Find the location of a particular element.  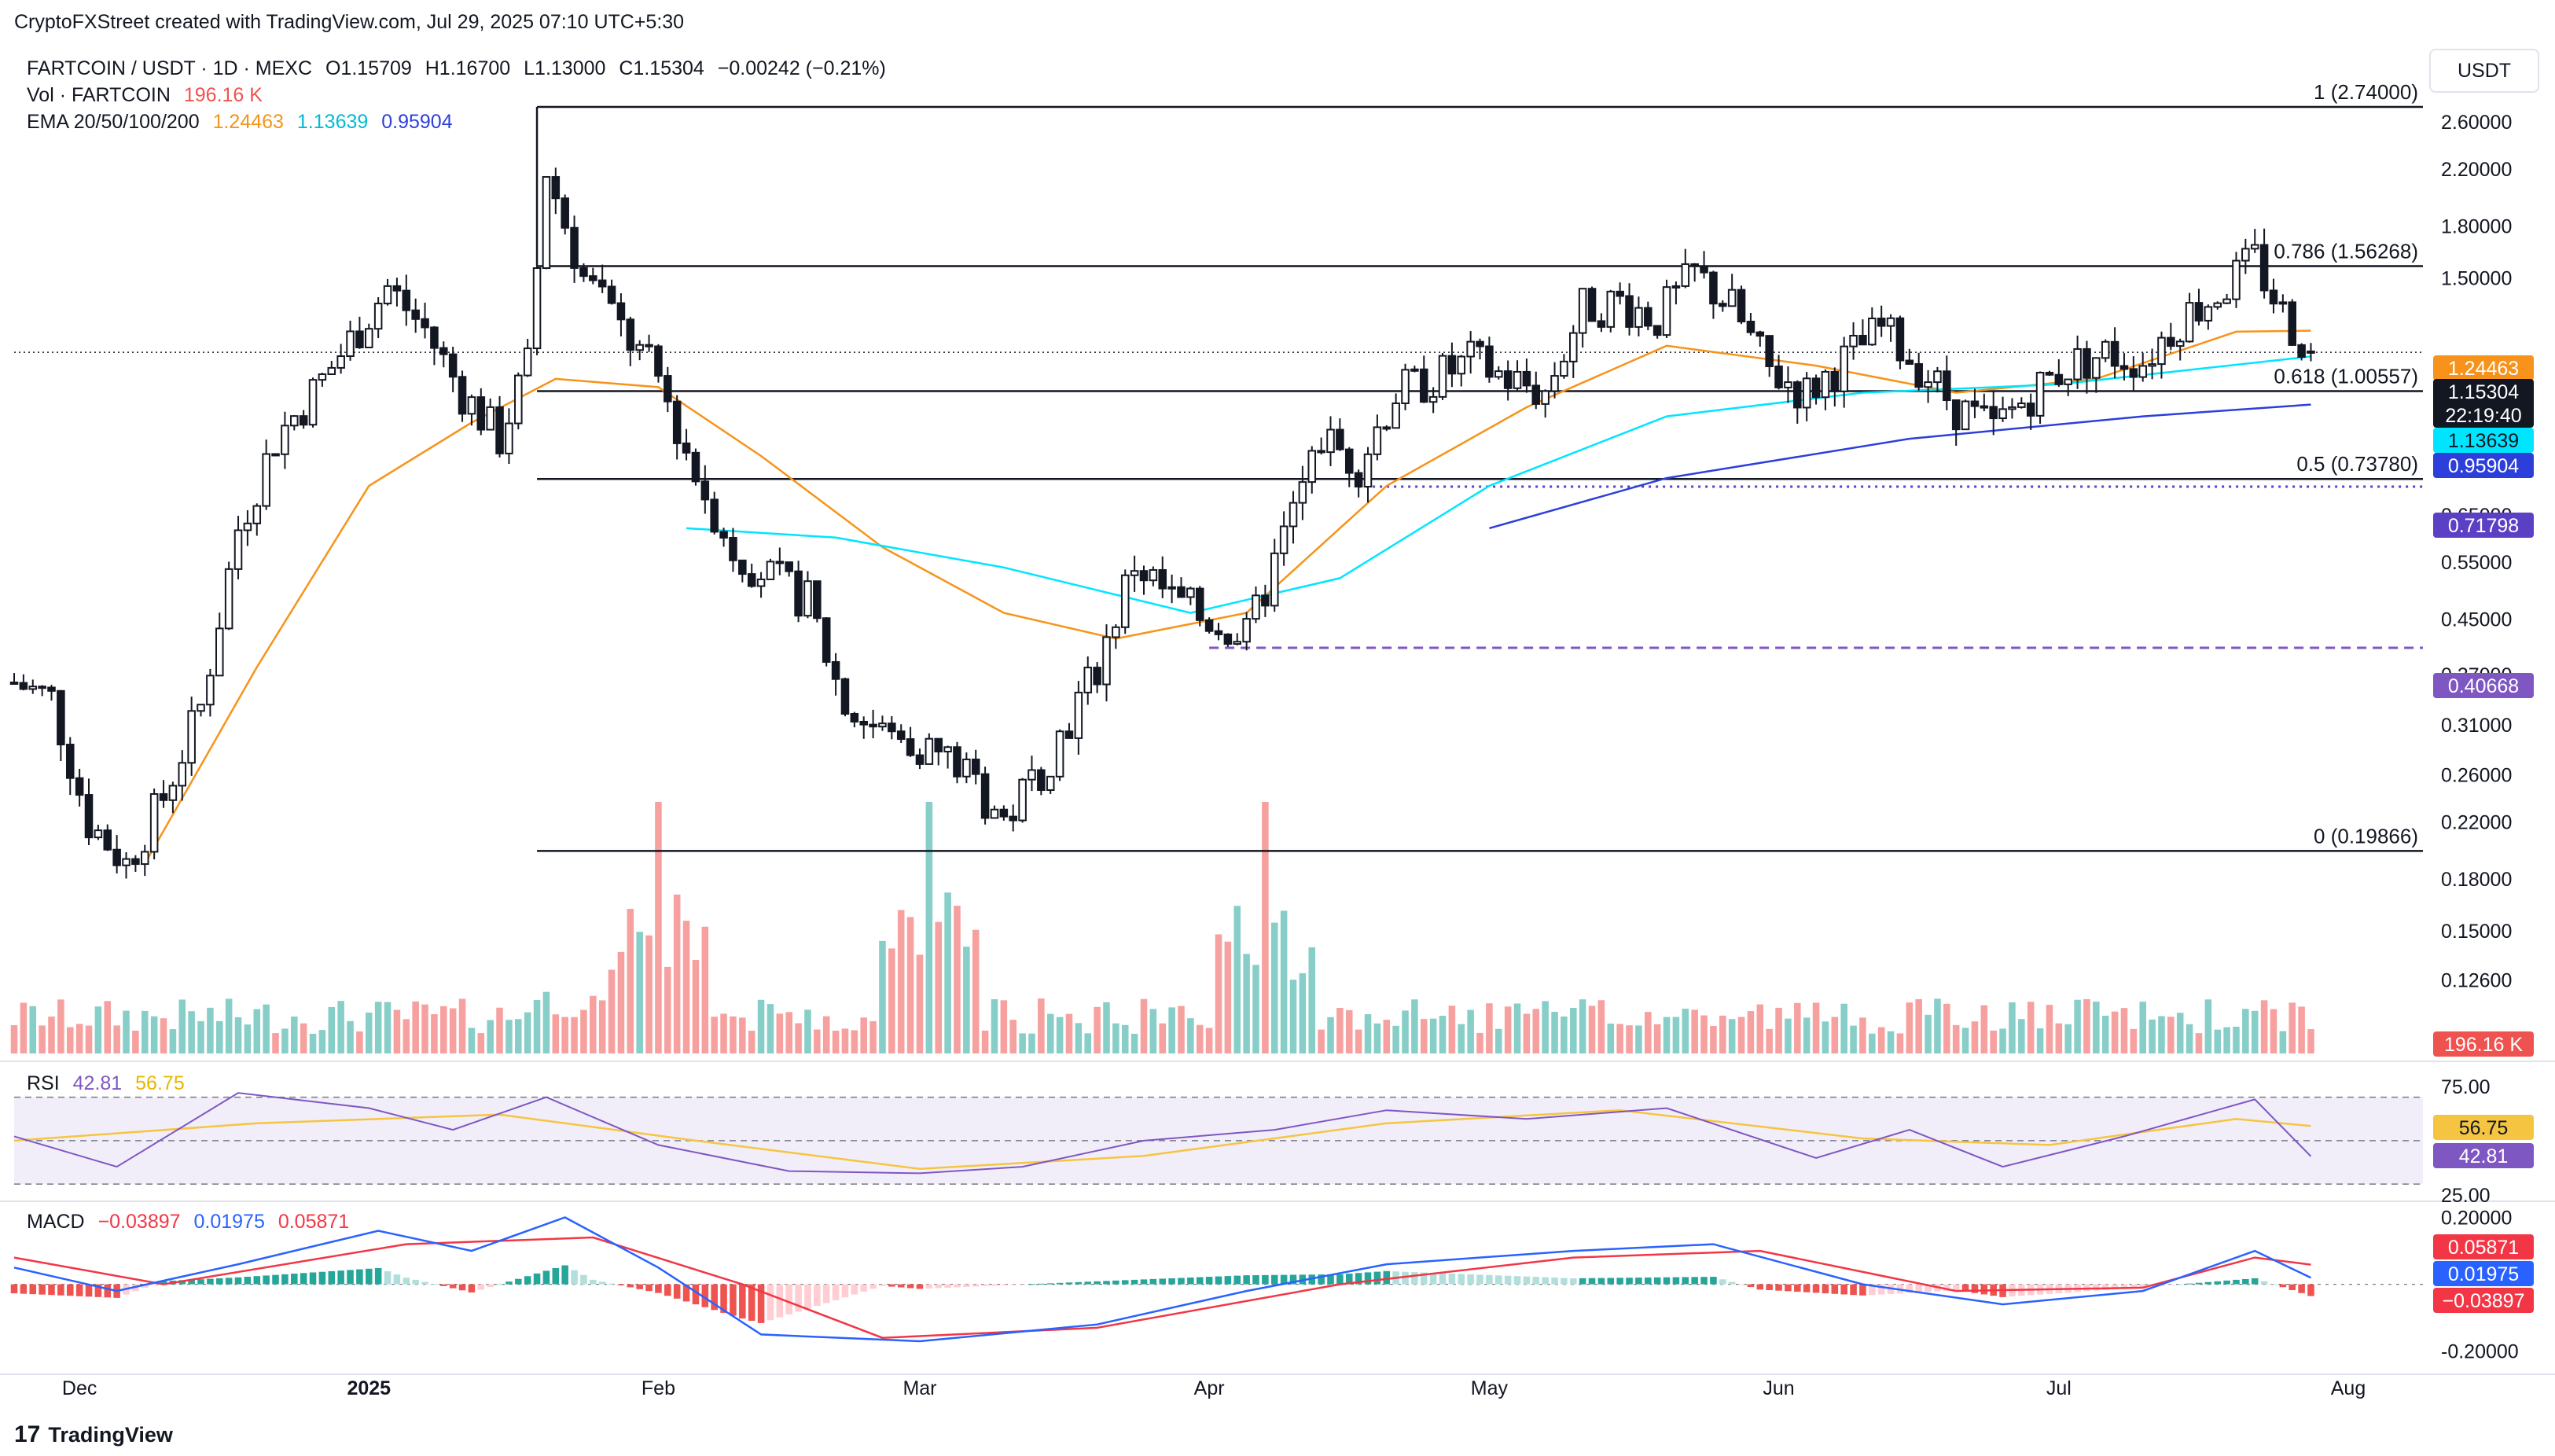

price-tick-label: 0.55000 is located at coordinates (2477, 563).